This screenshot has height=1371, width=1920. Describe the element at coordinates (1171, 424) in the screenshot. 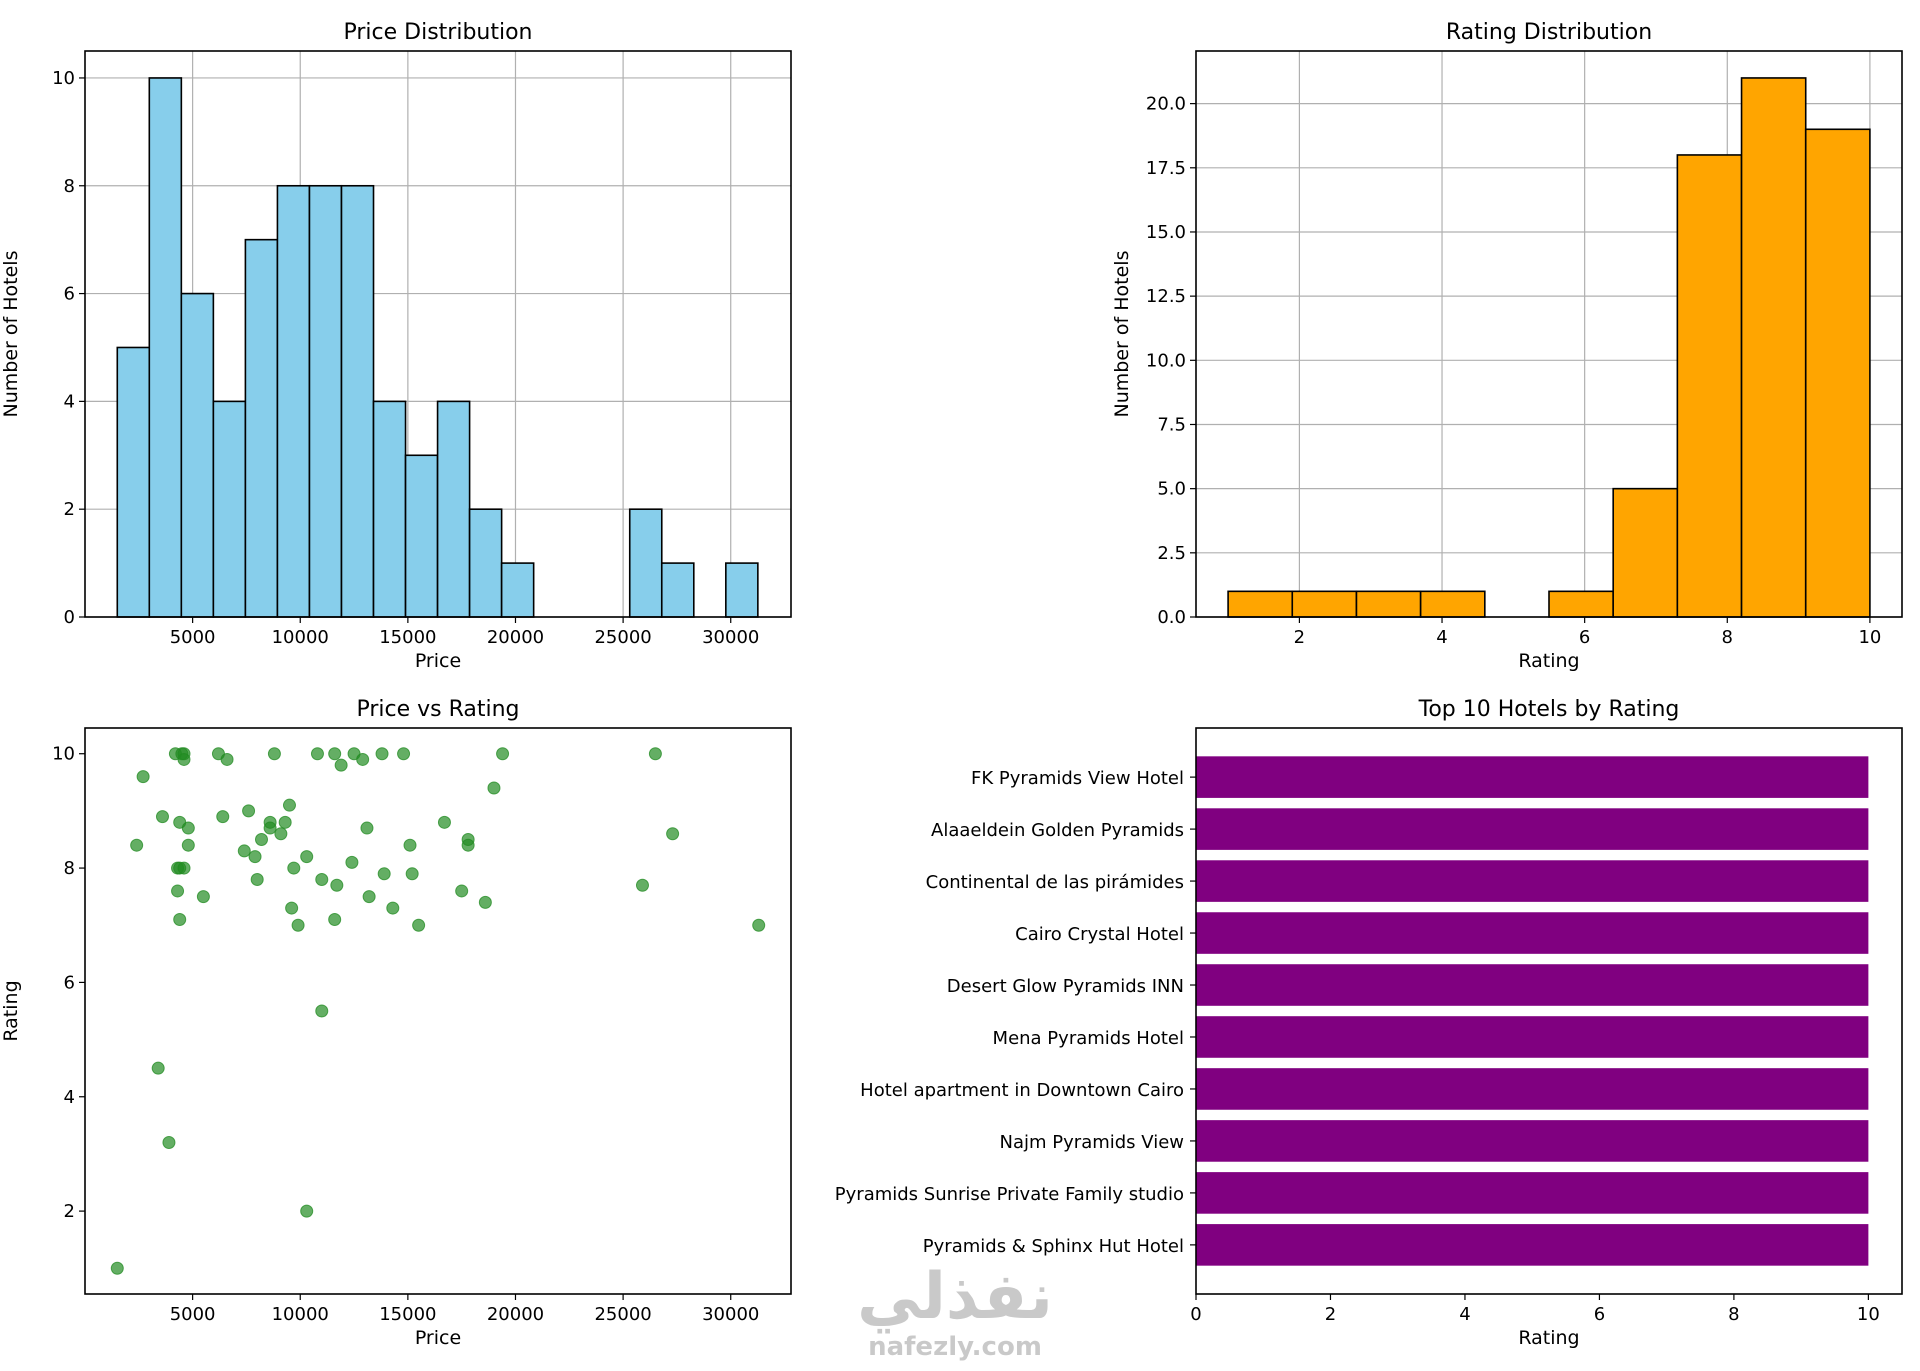

I see `y-tick-label: 7.5` at that location.